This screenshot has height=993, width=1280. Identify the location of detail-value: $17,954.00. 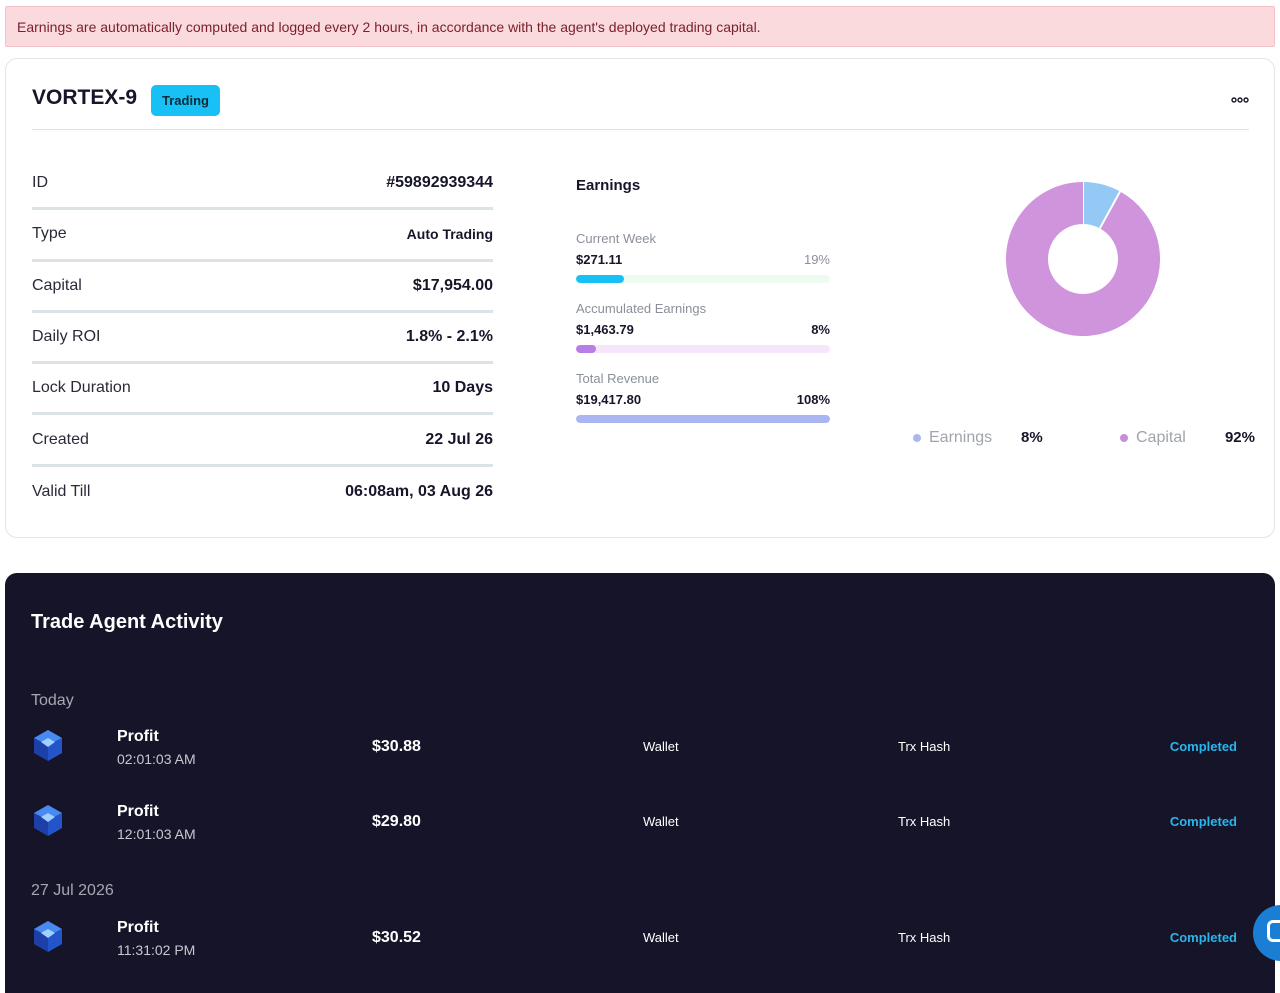
(452, 285).